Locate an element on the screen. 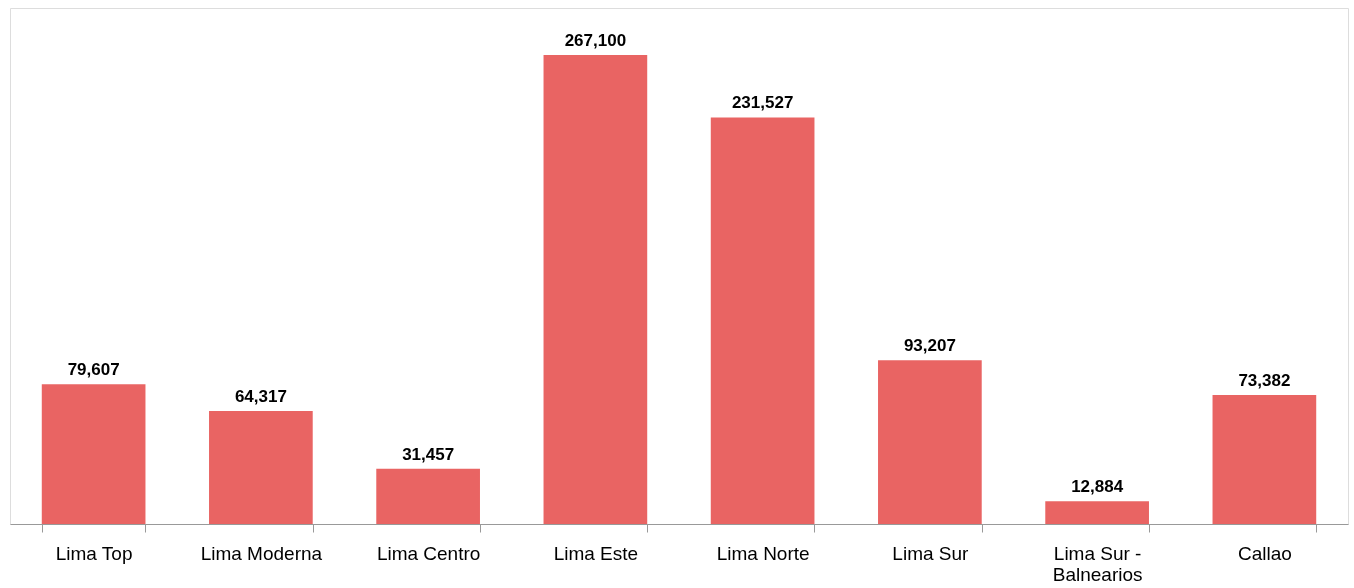  data-label: 31,457 is located at coordinates (428, 454).